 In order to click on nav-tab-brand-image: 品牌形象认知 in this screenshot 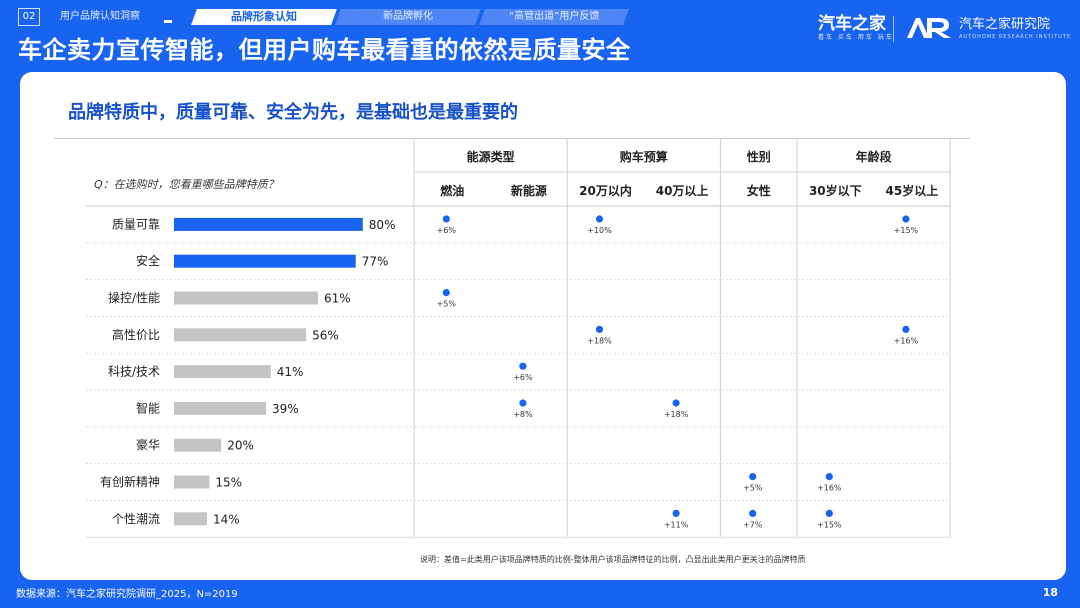, I will do `click(264, 17)`.